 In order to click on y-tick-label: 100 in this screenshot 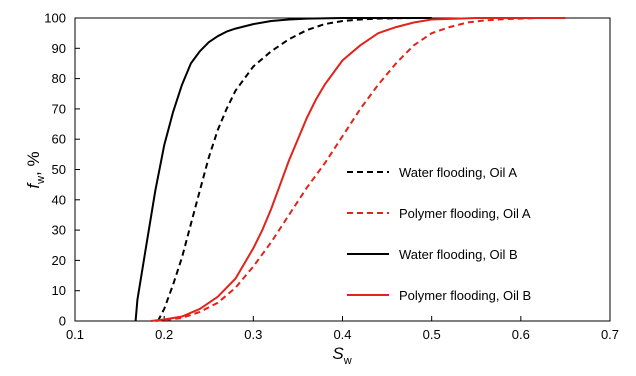, I will do `click(55, 18)`.